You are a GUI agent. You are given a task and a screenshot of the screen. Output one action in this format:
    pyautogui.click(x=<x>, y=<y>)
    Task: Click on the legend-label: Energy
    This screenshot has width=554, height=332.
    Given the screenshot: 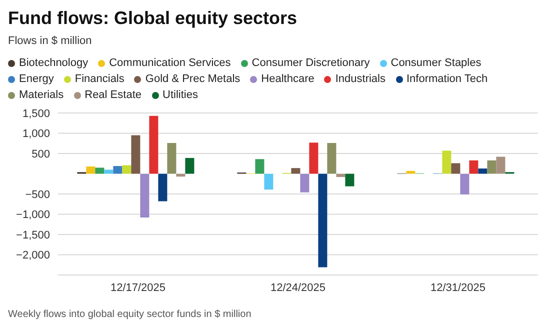 What is the action you would take?
    pyautogui.click(x=36, y=79)
    